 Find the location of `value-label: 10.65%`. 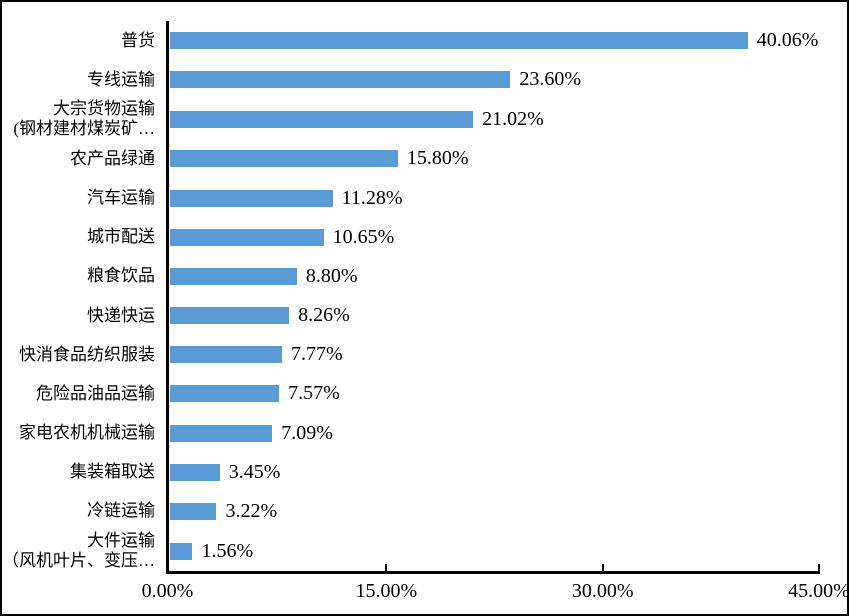

value-label: 10.65% is located at coordinates (363, 236).